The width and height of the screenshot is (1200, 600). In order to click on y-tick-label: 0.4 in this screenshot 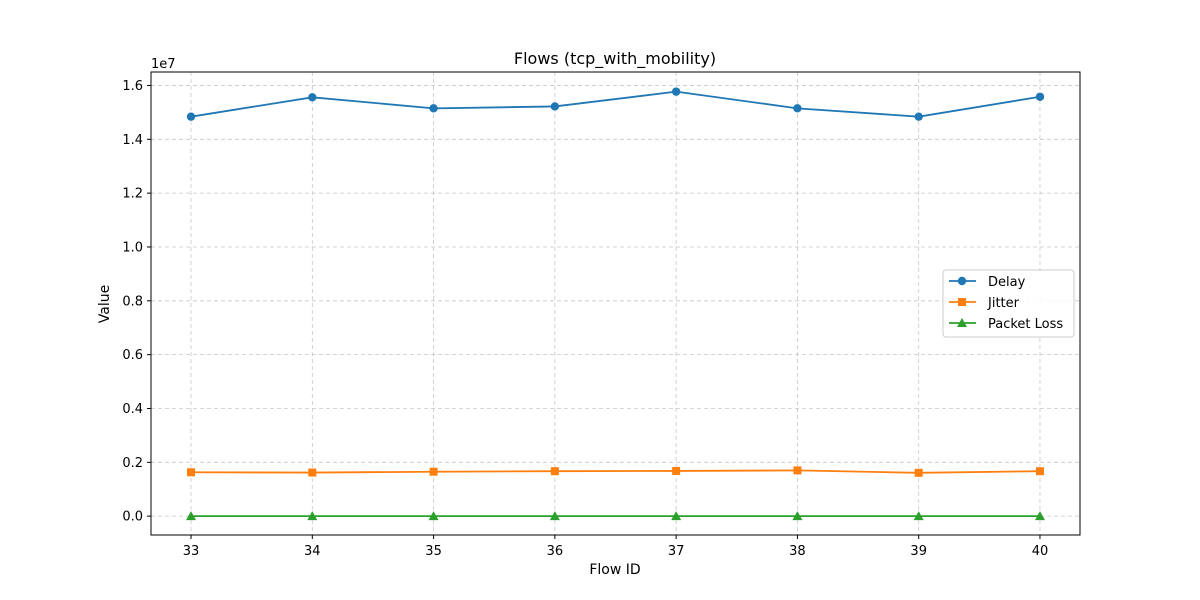, I will do `click(132, 409)`.